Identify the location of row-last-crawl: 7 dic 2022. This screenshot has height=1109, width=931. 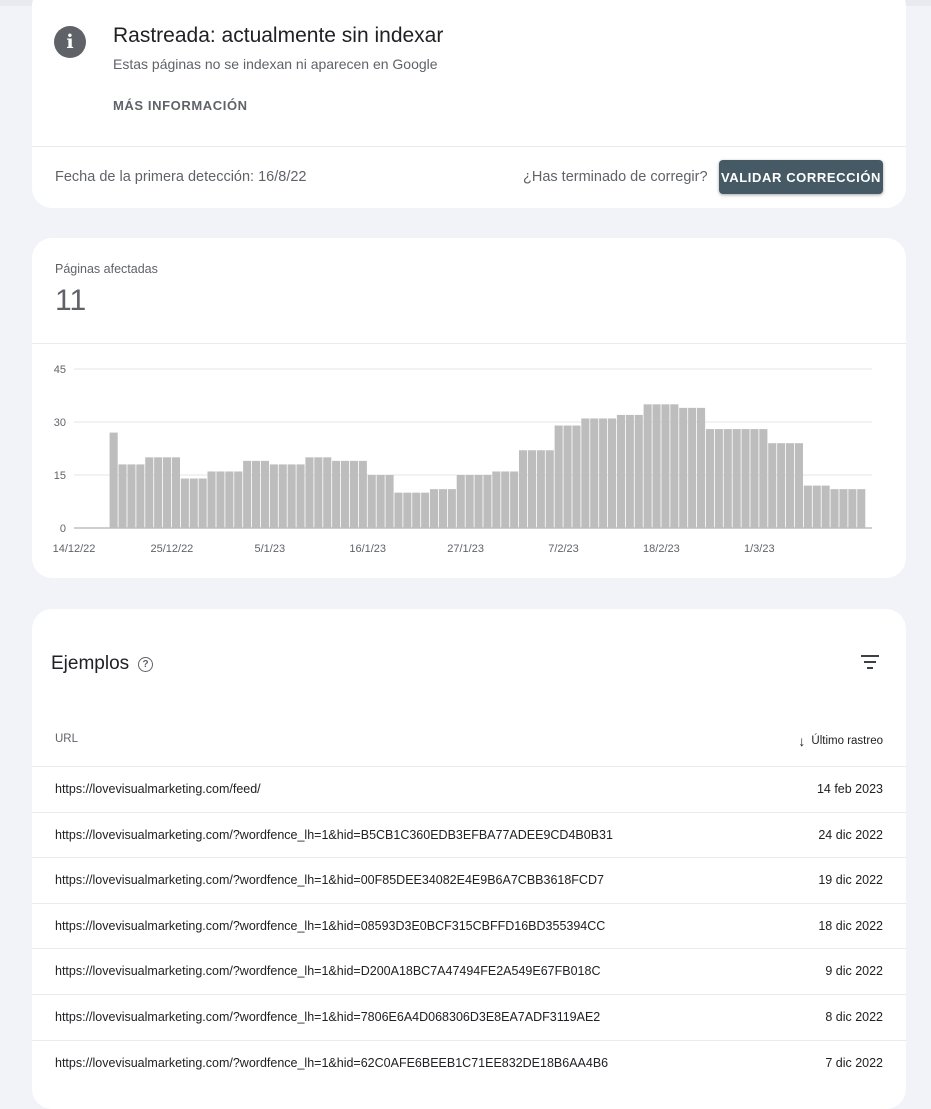
(854, 1062).